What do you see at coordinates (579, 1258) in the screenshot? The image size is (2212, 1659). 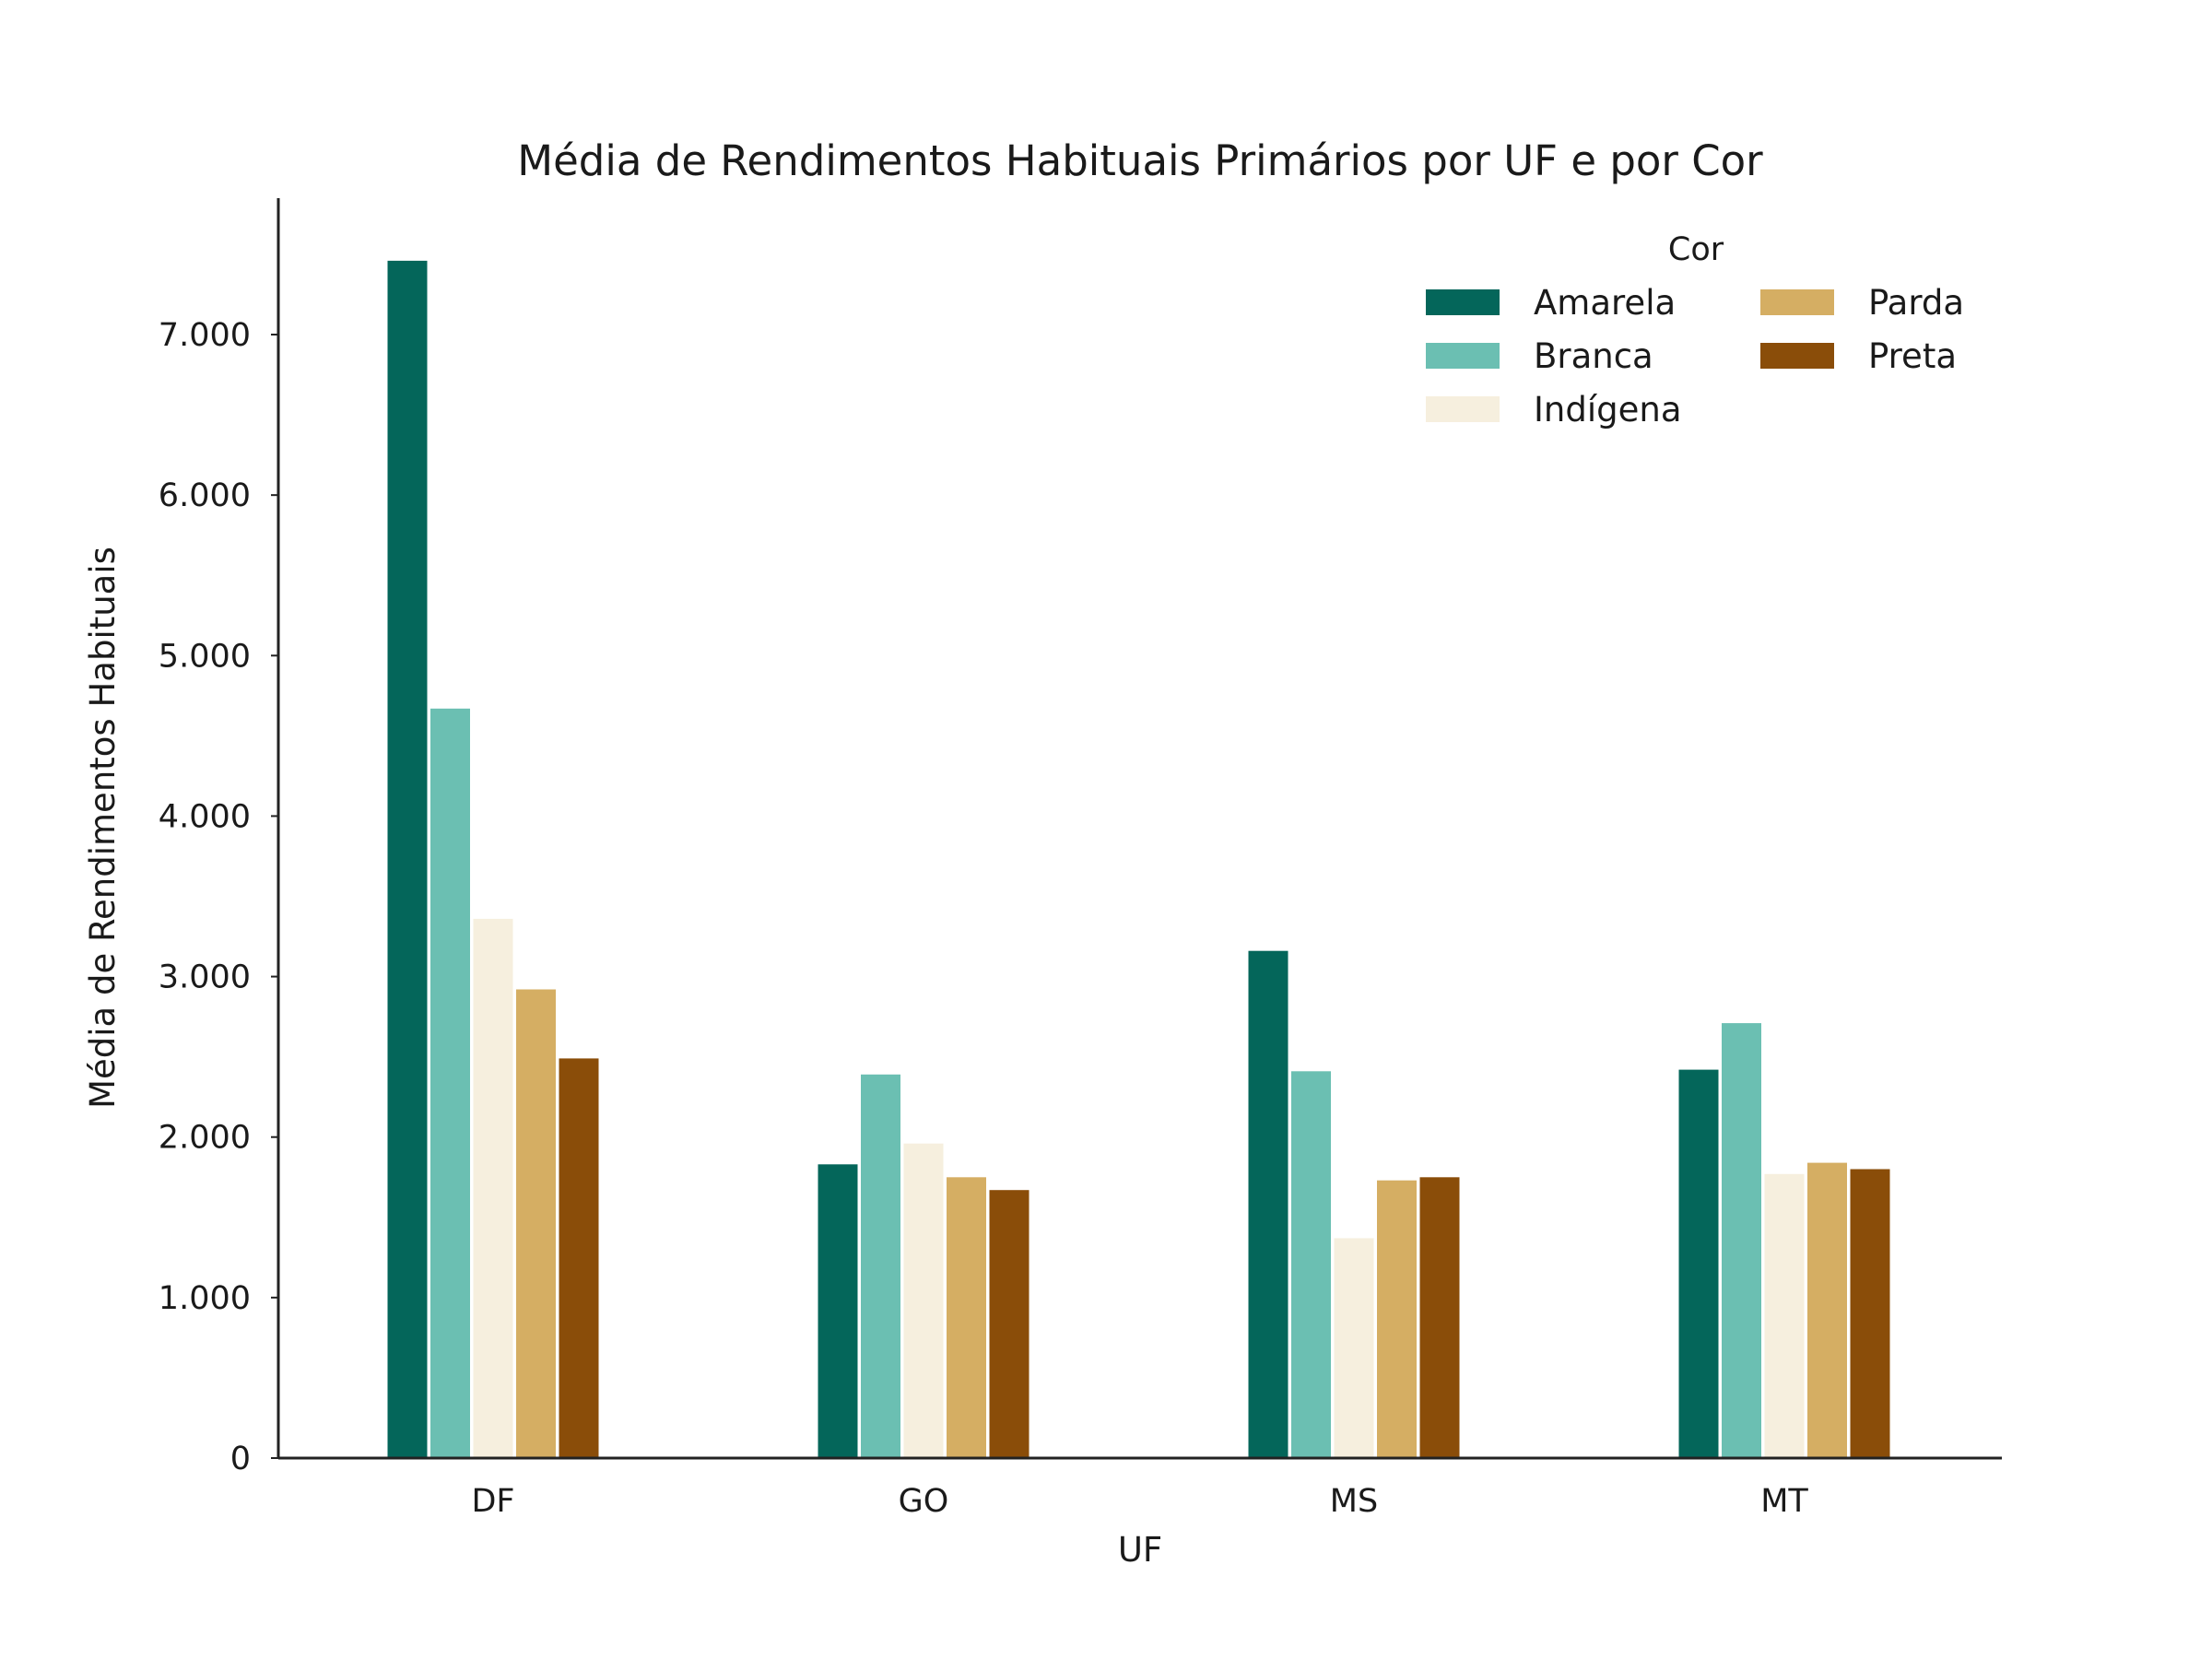 I see `bar-df-preta` at bounding box center [579, 1258].